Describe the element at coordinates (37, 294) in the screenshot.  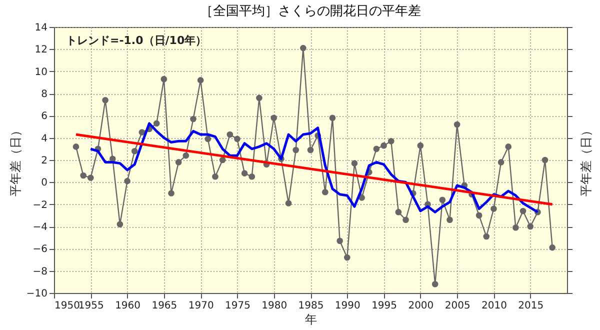
I see `y-tick-label: −10` at that location.